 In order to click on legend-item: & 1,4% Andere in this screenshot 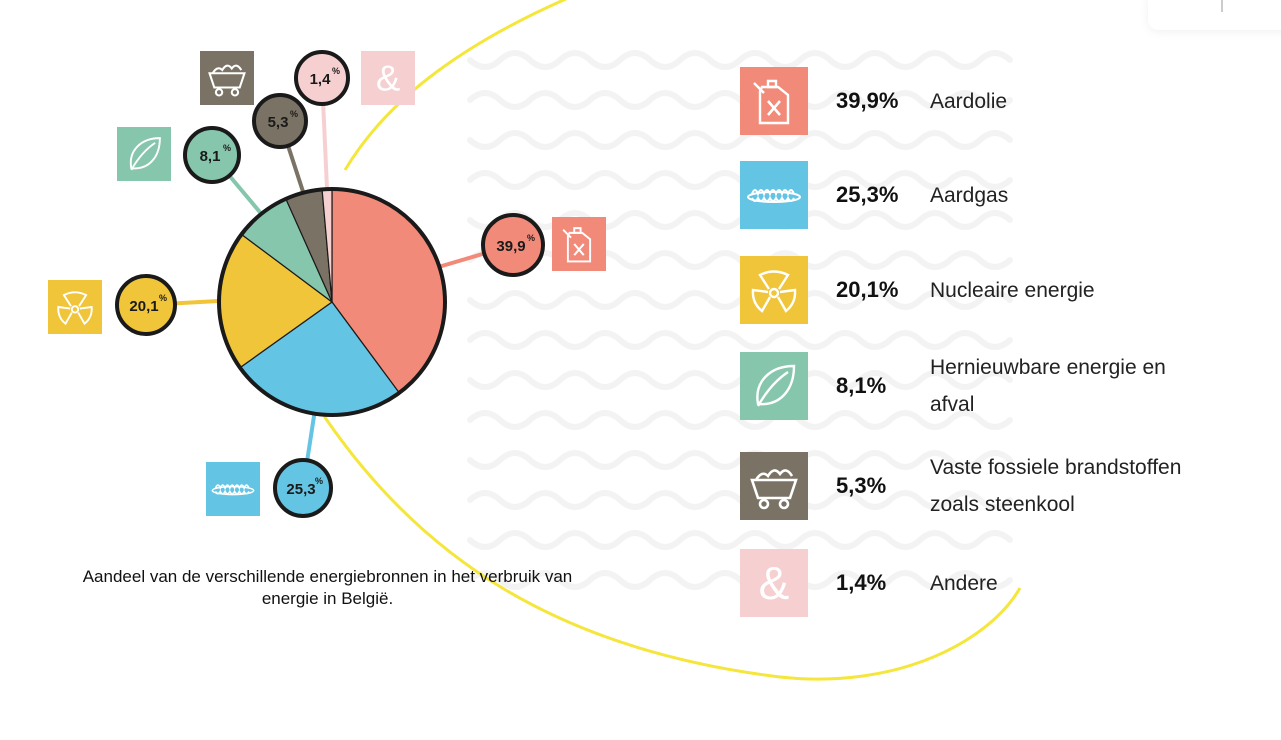, I will do `click(1000, 583)`.